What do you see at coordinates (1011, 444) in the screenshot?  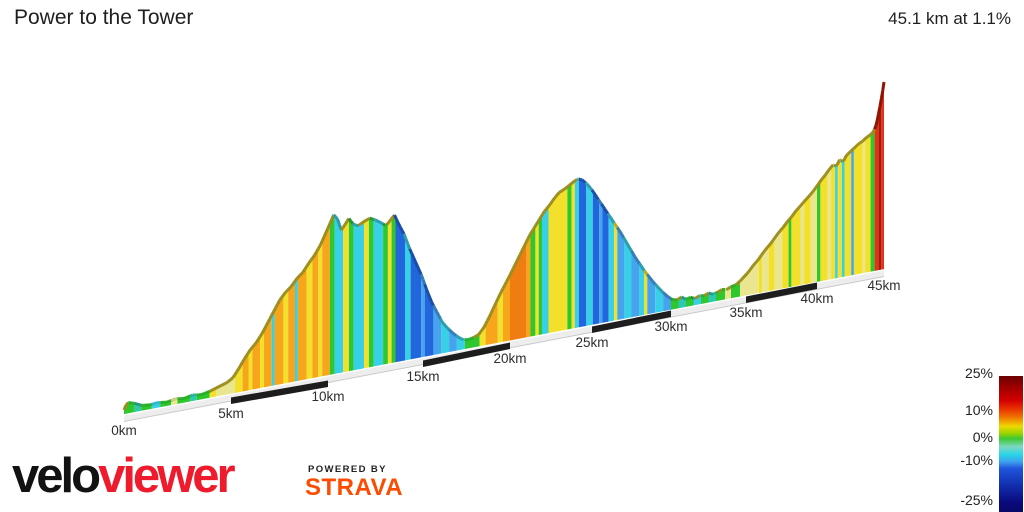 I see `gradient-color-legend-bar` at bounding box center [1011, 444].